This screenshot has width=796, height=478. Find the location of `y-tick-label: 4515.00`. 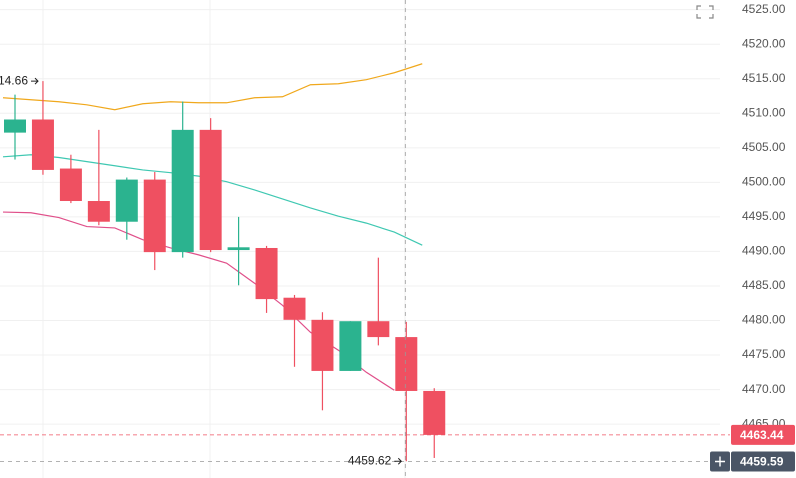

y-tick-label: 4515.00 is located at coordinates (764, 78).